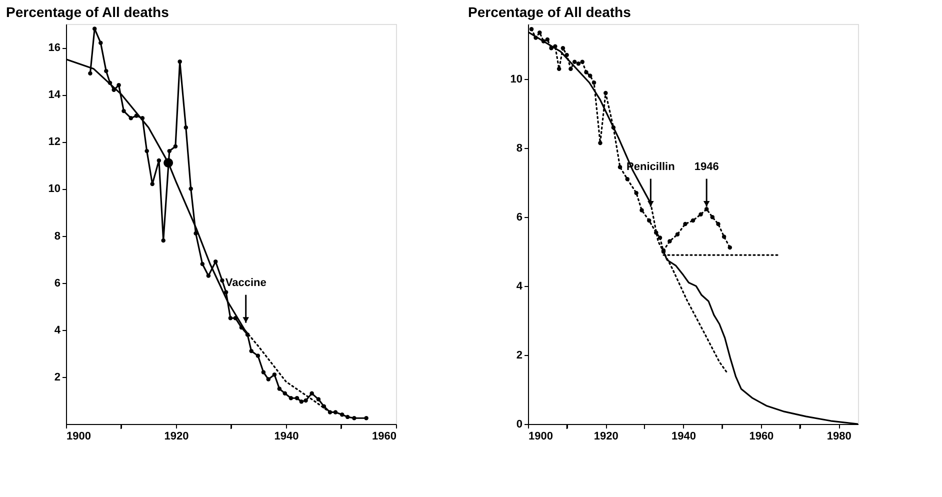 The image size is (942, 497). I want to click on y-tick-label: 14, so click(55, 95).